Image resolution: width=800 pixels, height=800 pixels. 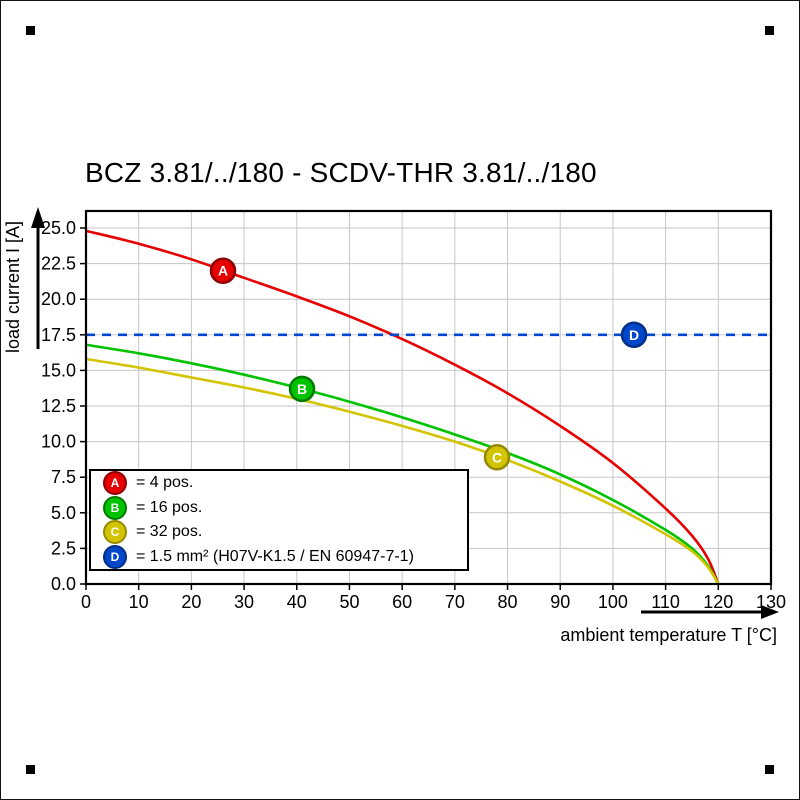 I want to click on y-tick-label: 10.0, so click(x=58, y=442).